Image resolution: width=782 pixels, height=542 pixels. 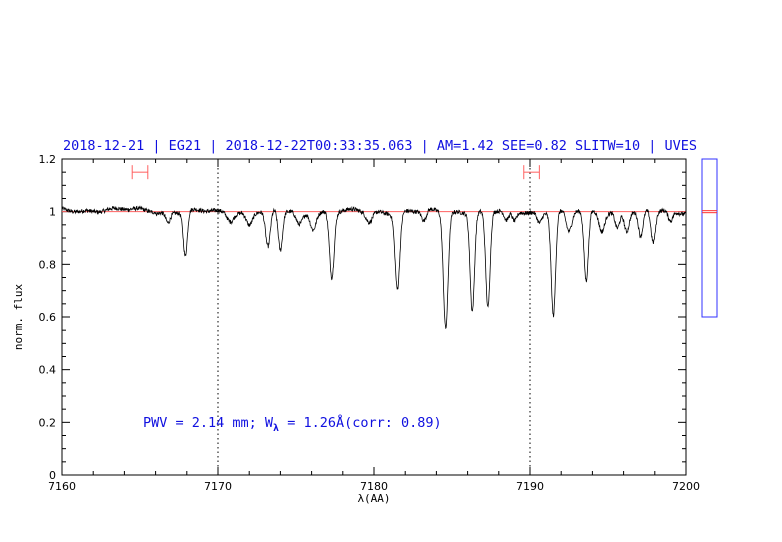 What do you see at coordinates (218, 486) in the screenshot?
I see `x-tick-label: 7170` at bounding box center [218, 486].